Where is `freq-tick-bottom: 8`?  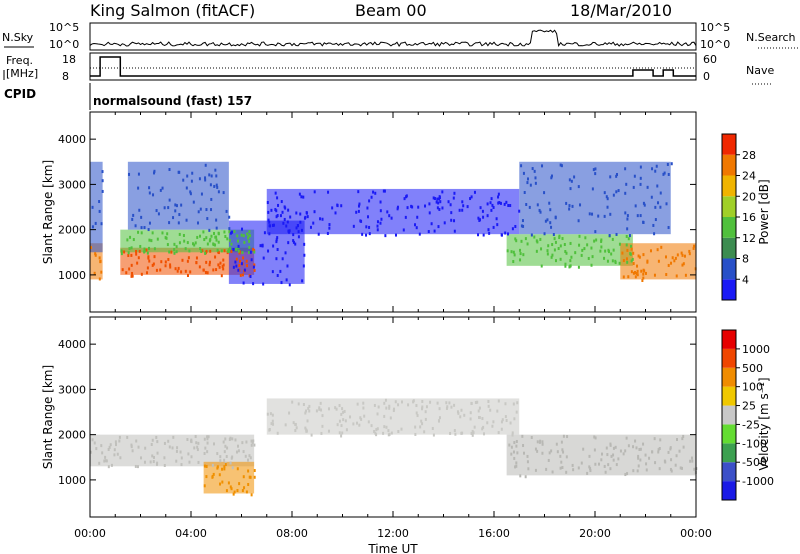 freq-tick-bottom: 8 is located at coordinates (65, 76).